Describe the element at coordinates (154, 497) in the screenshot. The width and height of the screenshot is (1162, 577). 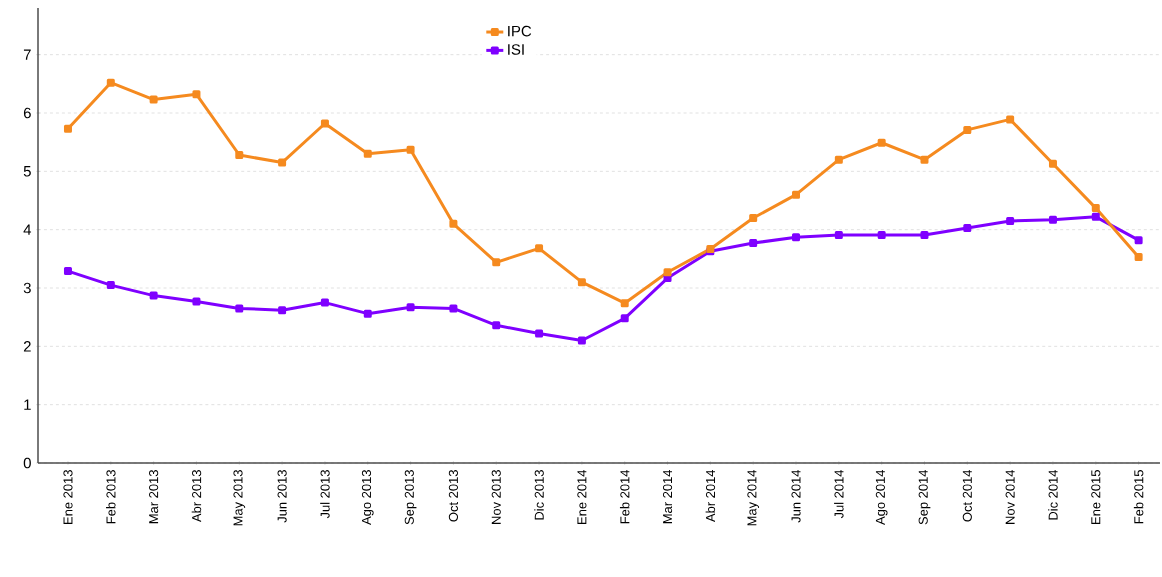
I see `x-tick-label: Mar 2013` at that location.